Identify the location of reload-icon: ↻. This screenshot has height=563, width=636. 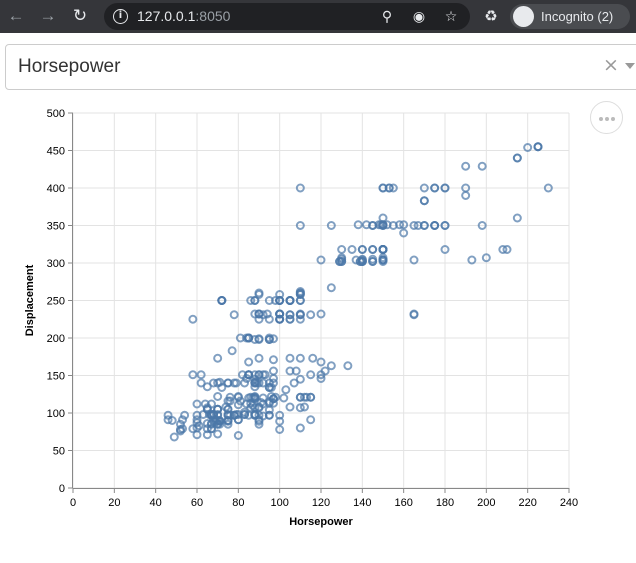
(80, 15).